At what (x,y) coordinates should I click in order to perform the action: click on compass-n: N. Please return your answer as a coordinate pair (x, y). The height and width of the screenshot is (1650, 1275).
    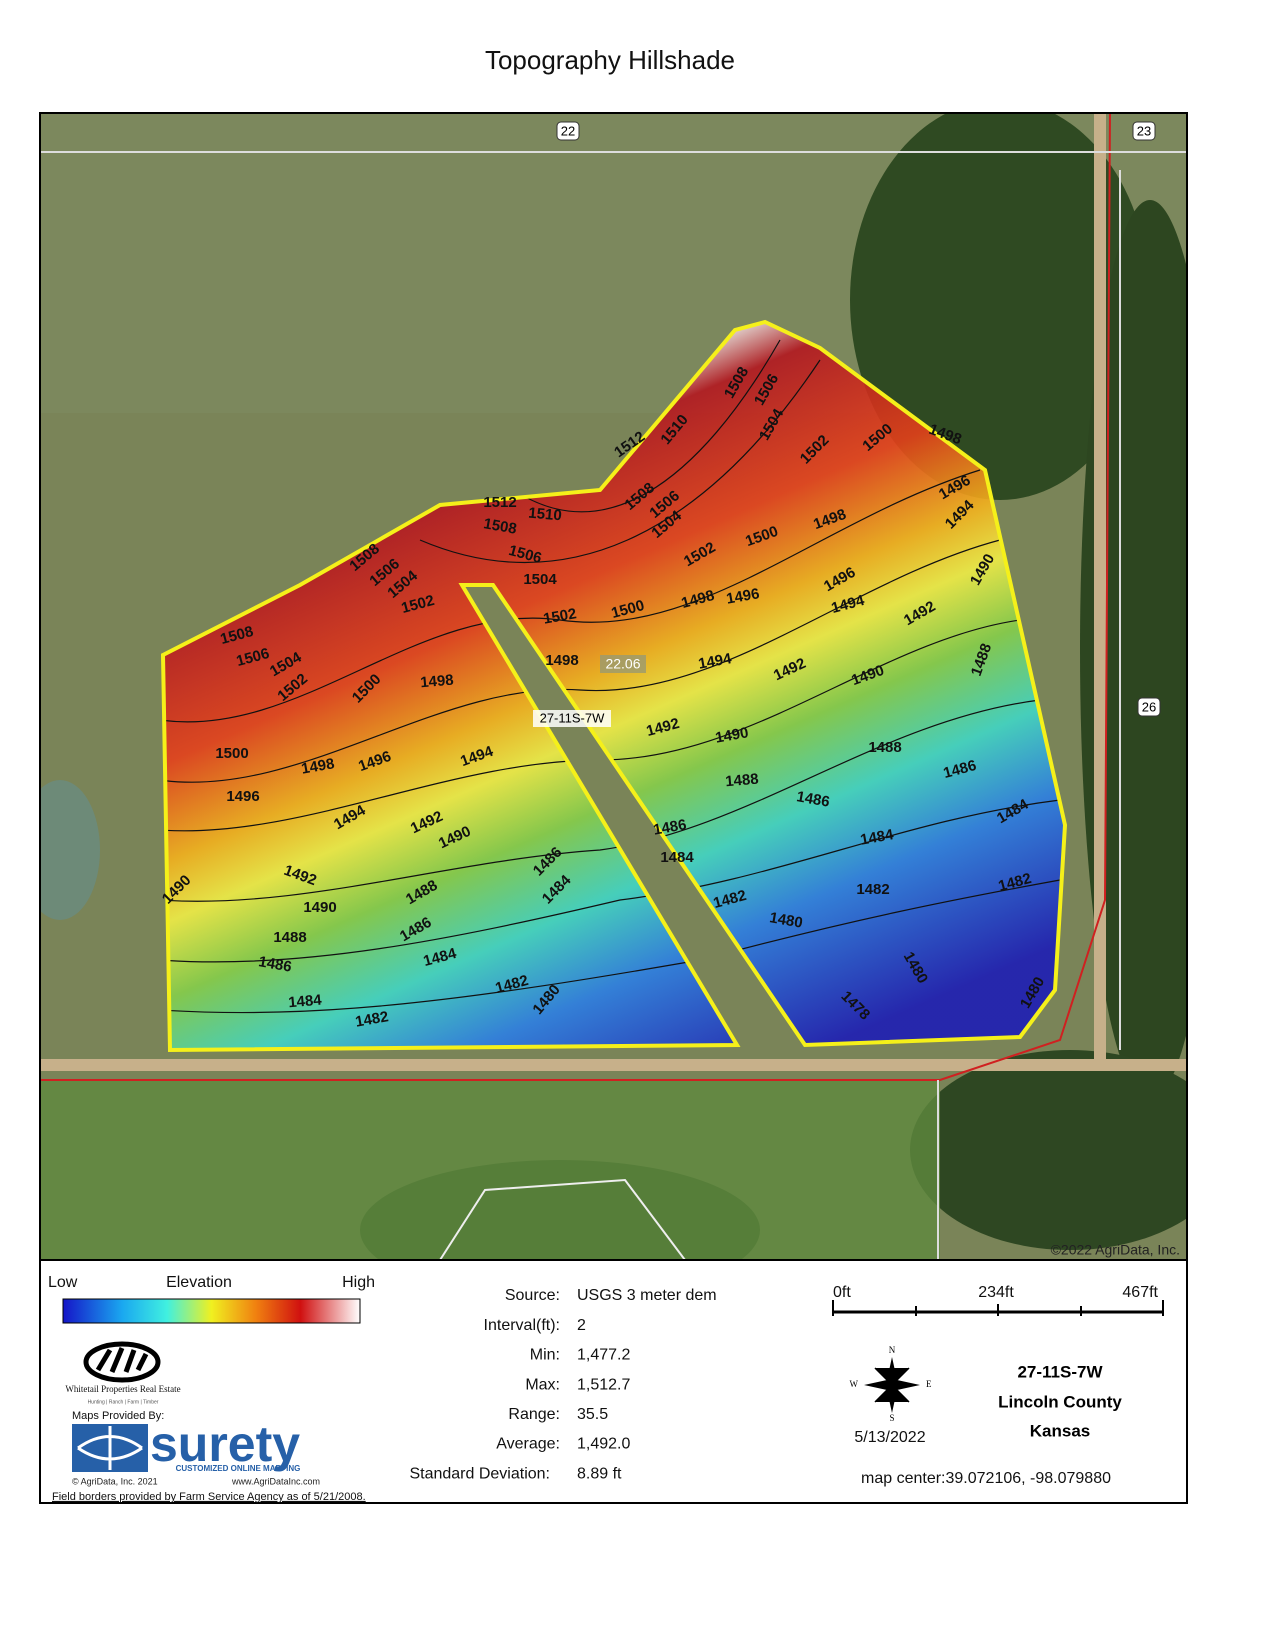
    Looking at the image, I should click on (892, 1350).